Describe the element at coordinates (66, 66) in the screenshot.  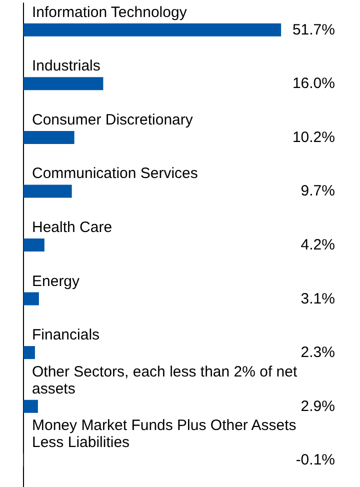
I see `y-tick-label: Industrials` at that location.